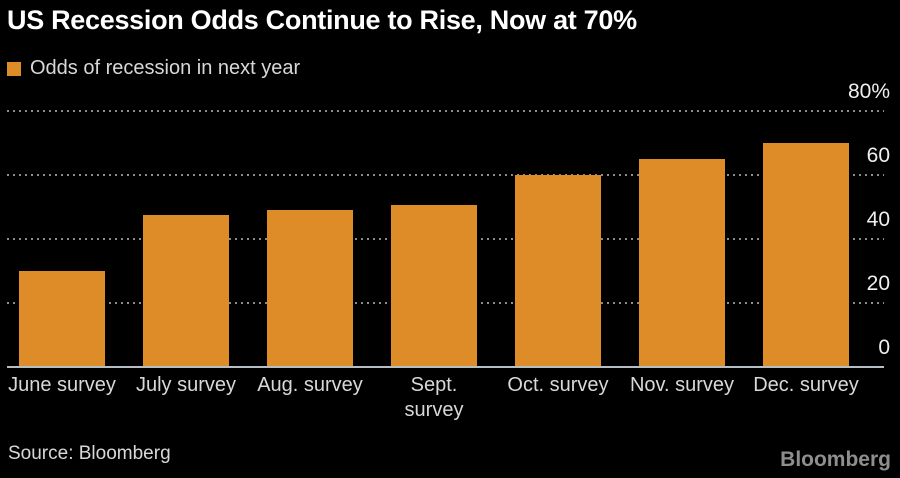 The width and height of the screenshot is (900, 478). What do you see at coordinates (89, 453) in the screenshot?
I see `source-note: Source: Bloomberg` at bounding box center [89, 453].